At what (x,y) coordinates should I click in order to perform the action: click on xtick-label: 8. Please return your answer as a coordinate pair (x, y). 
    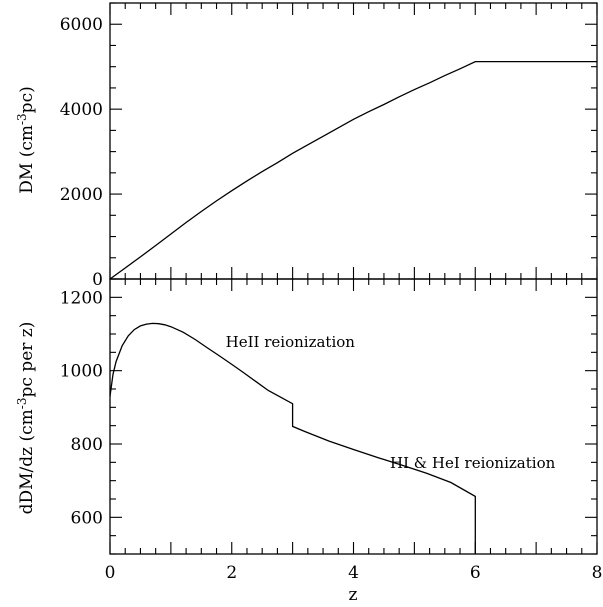
    Looking at the image, I should click on (597, 573).